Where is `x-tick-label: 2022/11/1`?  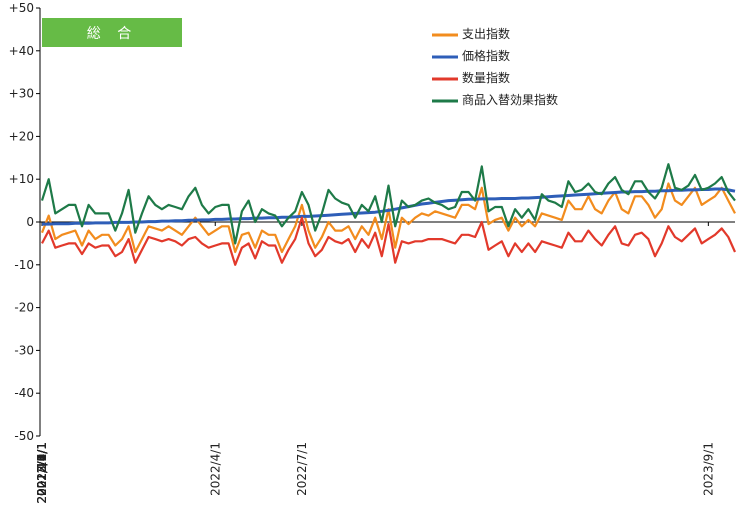 x-tick-label: 2022/11/1 is located at coordinates (42, 473).